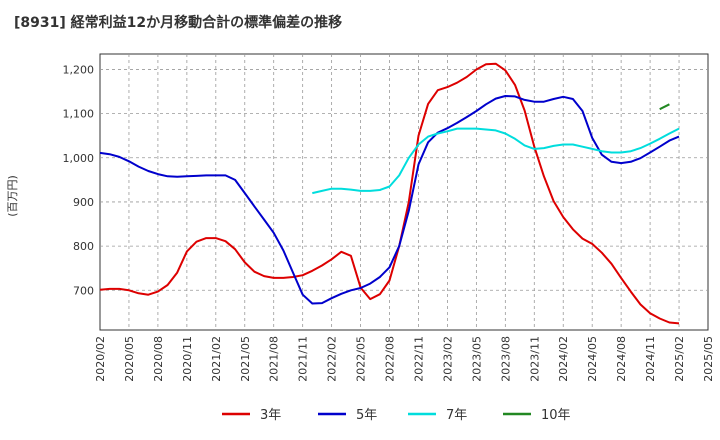 Image resolution: width=720 pixels, height=440 pixels. What do you see at coordinates (332, 359) in the screenshot?
I see `x-tick-label: 2022/02` at bounding box center [332, 359].